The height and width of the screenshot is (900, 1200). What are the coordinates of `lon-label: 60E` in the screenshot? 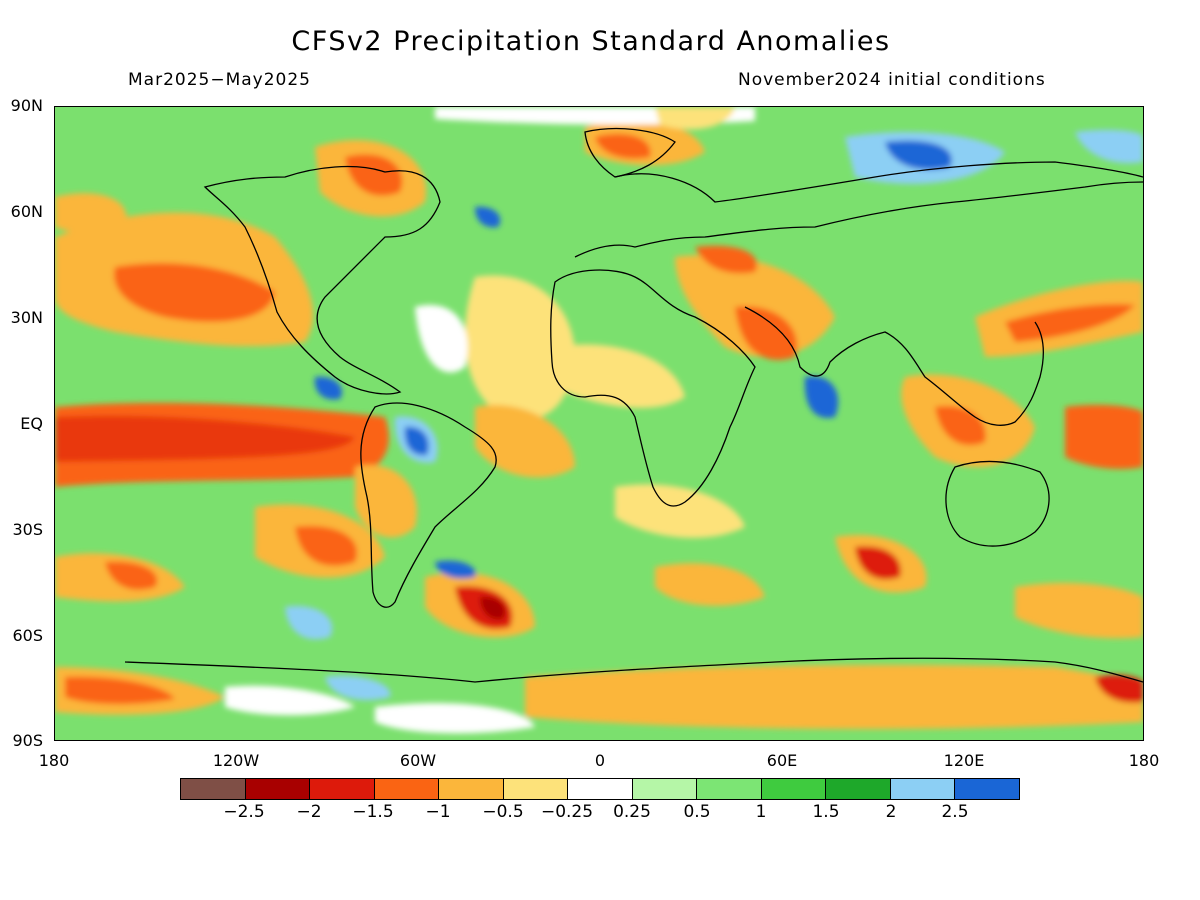 It's located at (782, 760).